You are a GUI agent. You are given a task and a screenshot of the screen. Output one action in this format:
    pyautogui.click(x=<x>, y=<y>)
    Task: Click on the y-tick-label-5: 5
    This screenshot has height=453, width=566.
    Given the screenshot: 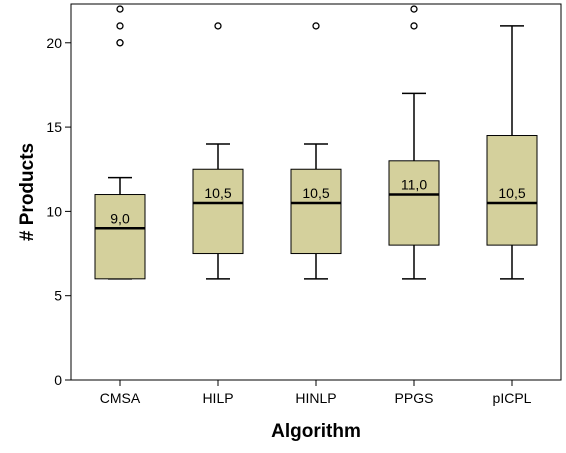 What is the action you would take?
    pyautogui.click(x=58, y=296)
    